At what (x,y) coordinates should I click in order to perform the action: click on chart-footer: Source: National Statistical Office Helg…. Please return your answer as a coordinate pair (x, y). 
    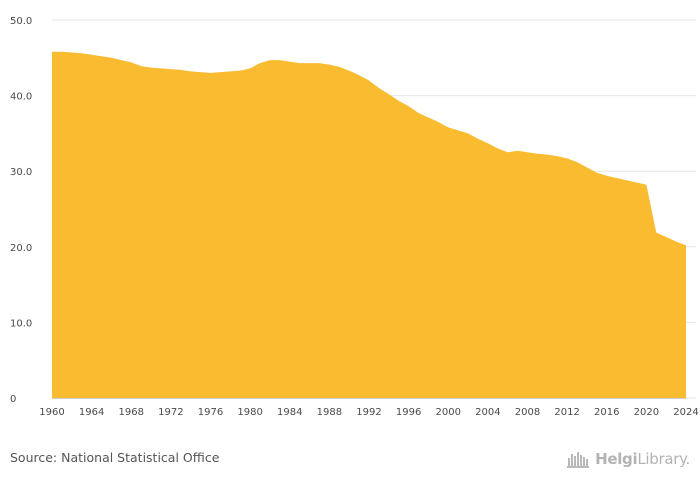
    Looking at the image, I should click on (350, 460).